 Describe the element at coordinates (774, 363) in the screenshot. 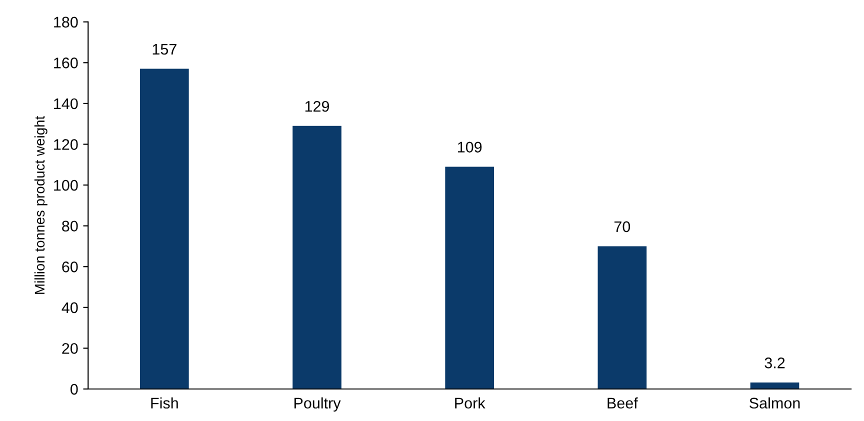

I see `data-label: 3.2` at that location.